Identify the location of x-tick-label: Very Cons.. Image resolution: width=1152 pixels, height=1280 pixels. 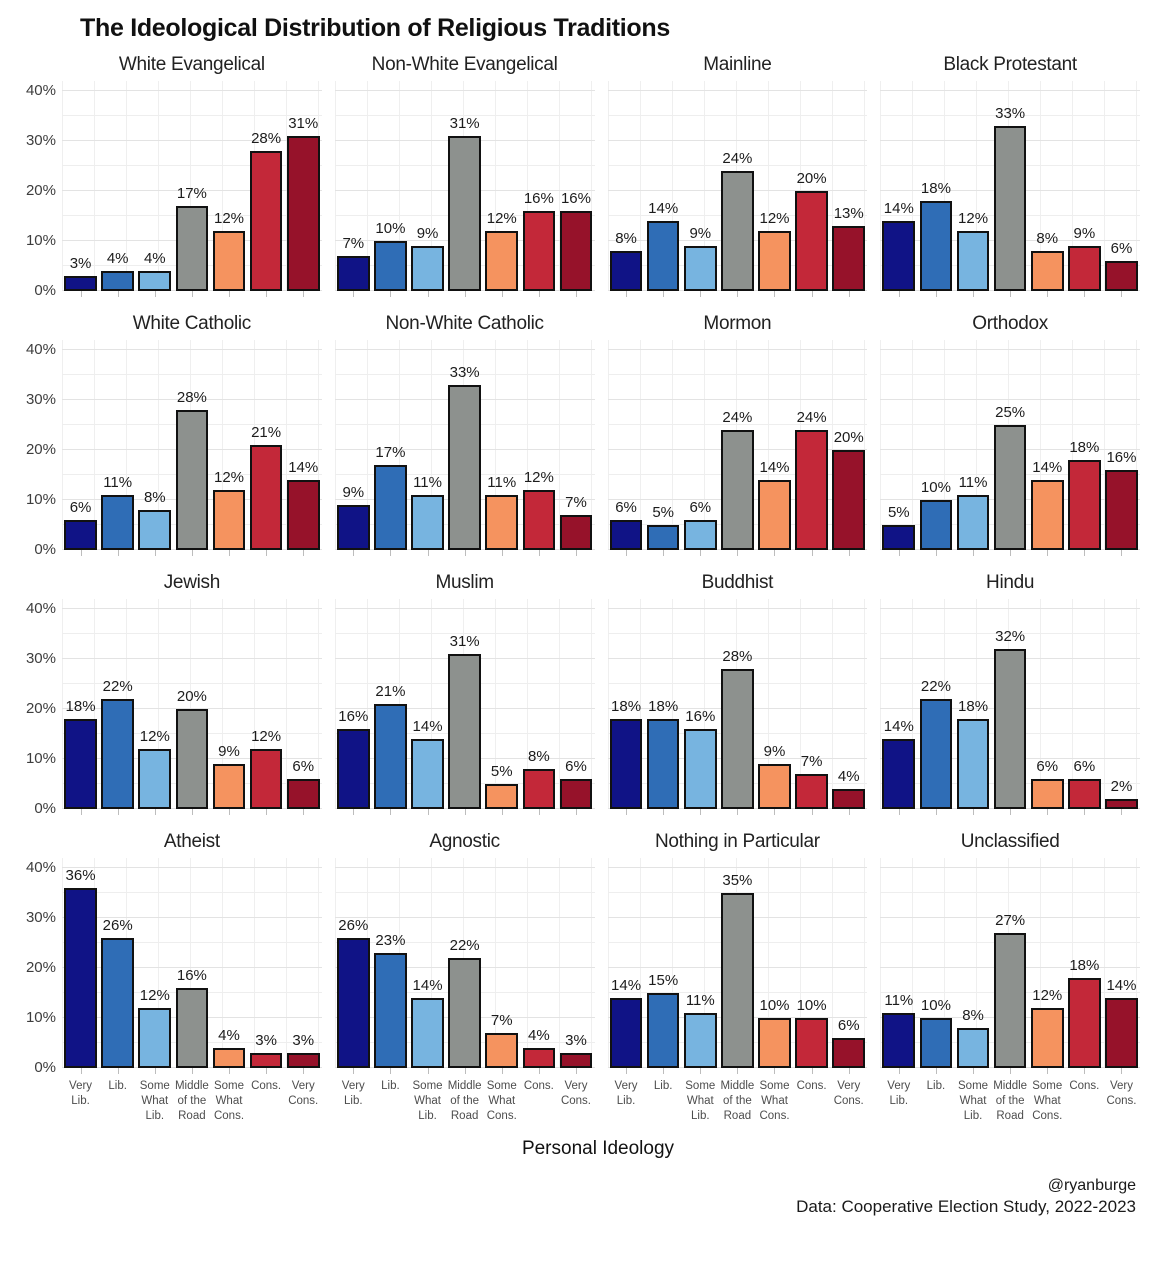
(575, 1093).